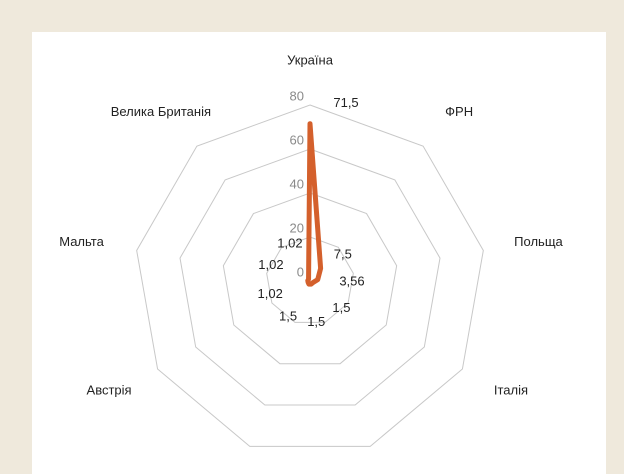 The image size is (624, 474). Describe the element at coordinates (297, 95) in the screenshot. I see `y-tick-label: 80` at that location.